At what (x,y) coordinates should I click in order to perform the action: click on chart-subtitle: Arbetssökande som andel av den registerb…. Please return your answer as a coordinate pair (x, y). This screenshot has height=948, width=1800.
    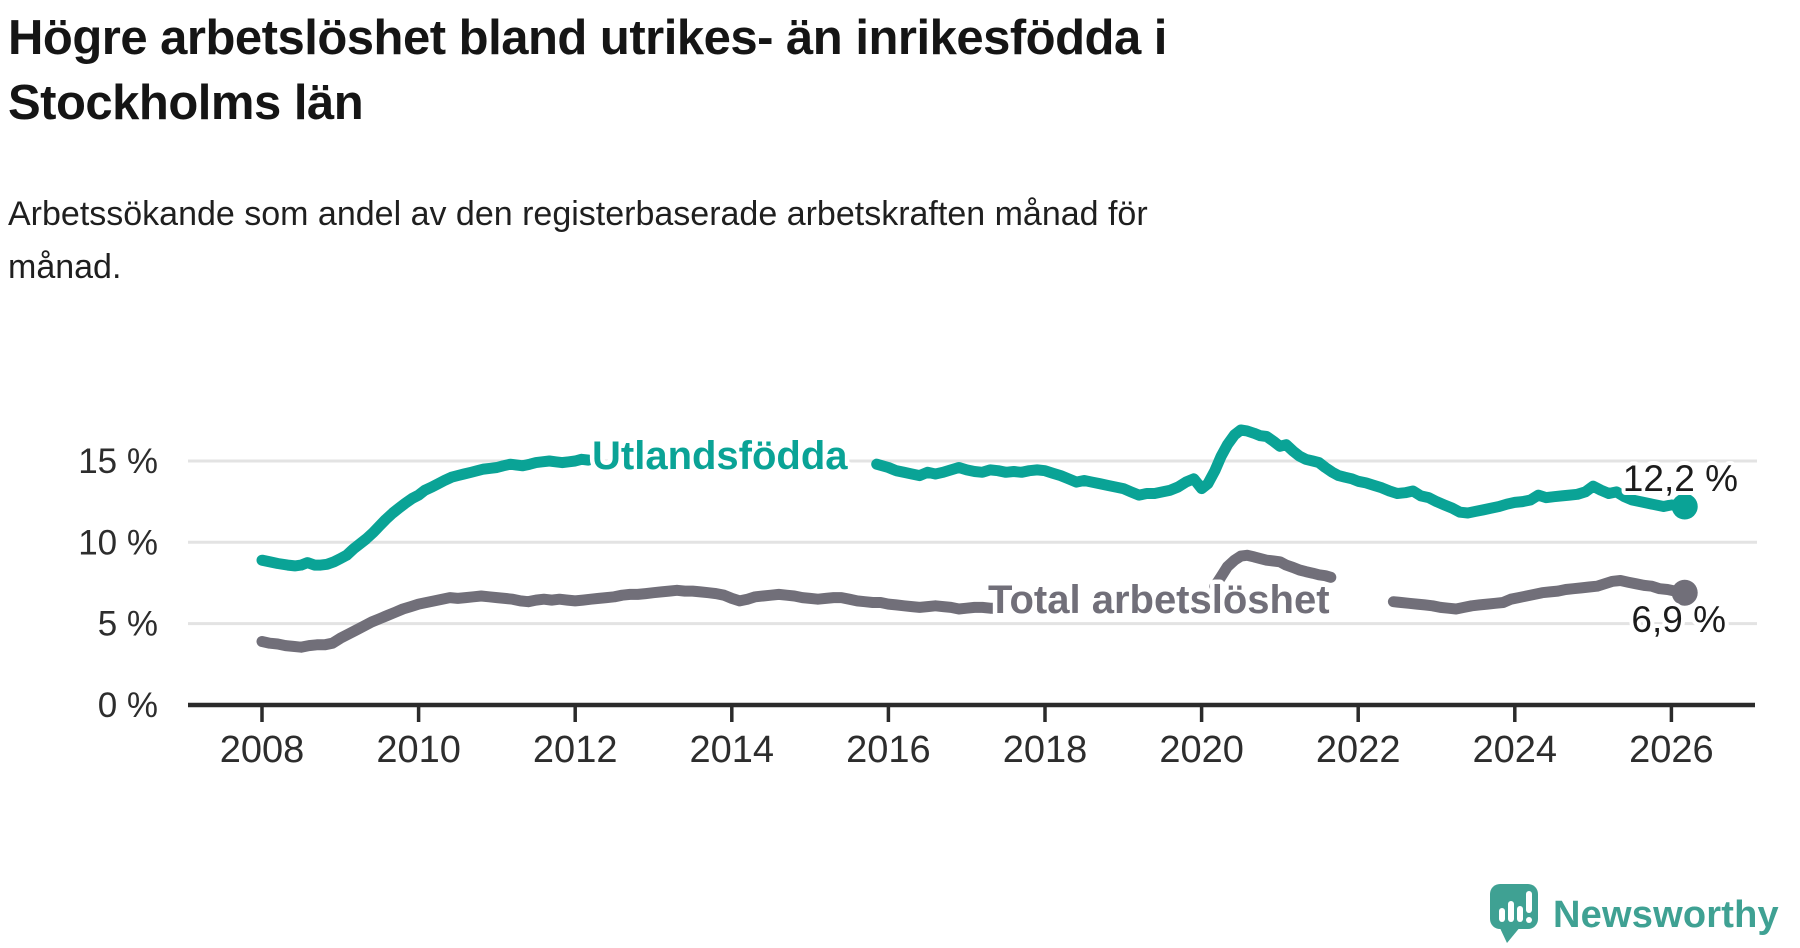
    Looking at the image, I should click on (758, 241).